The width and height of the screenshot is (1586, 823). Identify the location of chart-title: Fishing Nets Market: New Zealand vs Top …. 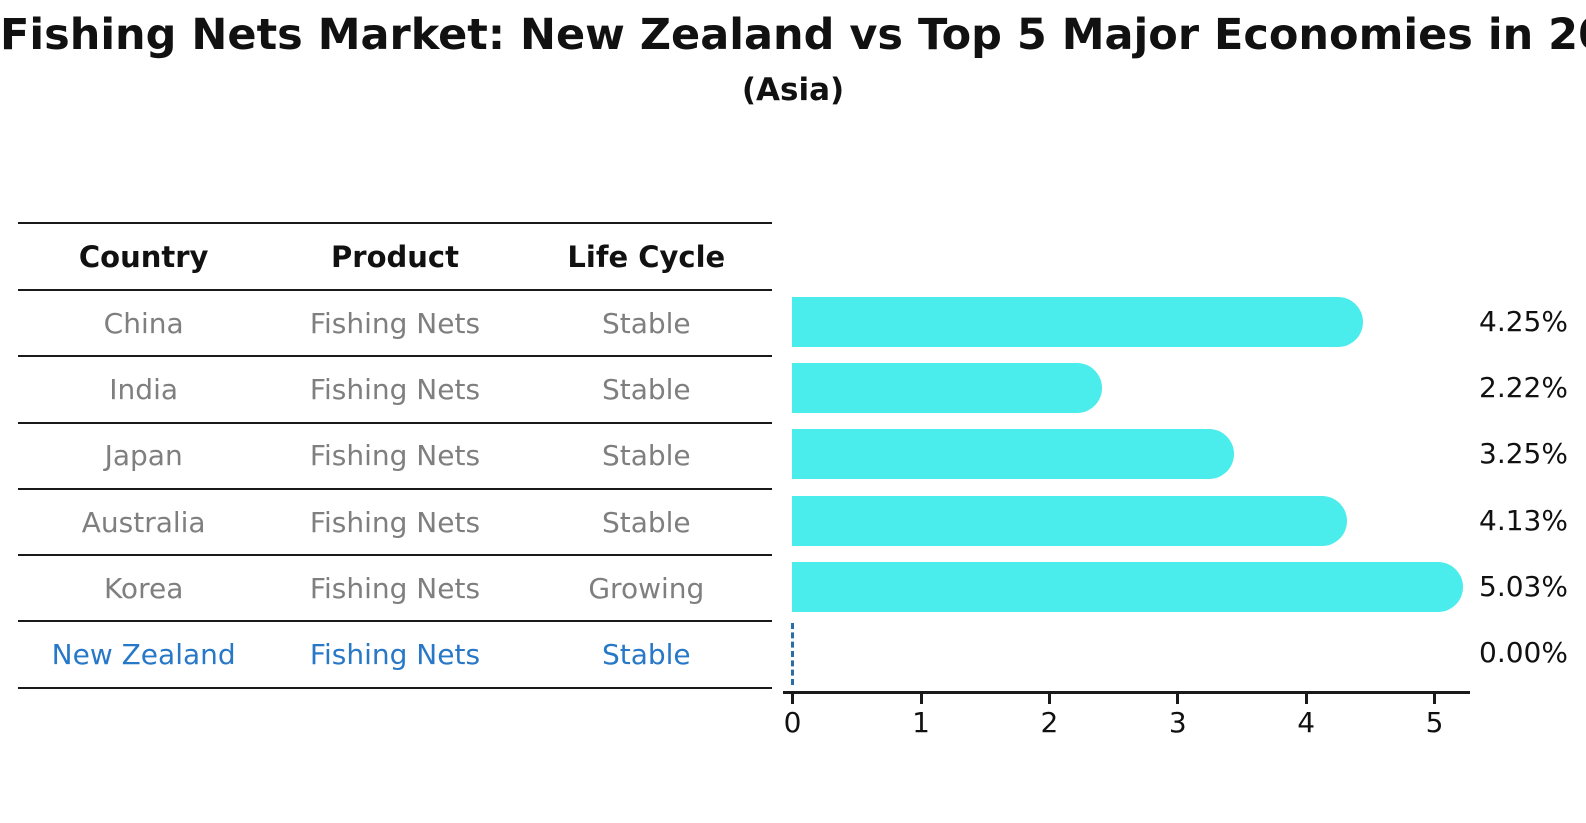
(793, 35).